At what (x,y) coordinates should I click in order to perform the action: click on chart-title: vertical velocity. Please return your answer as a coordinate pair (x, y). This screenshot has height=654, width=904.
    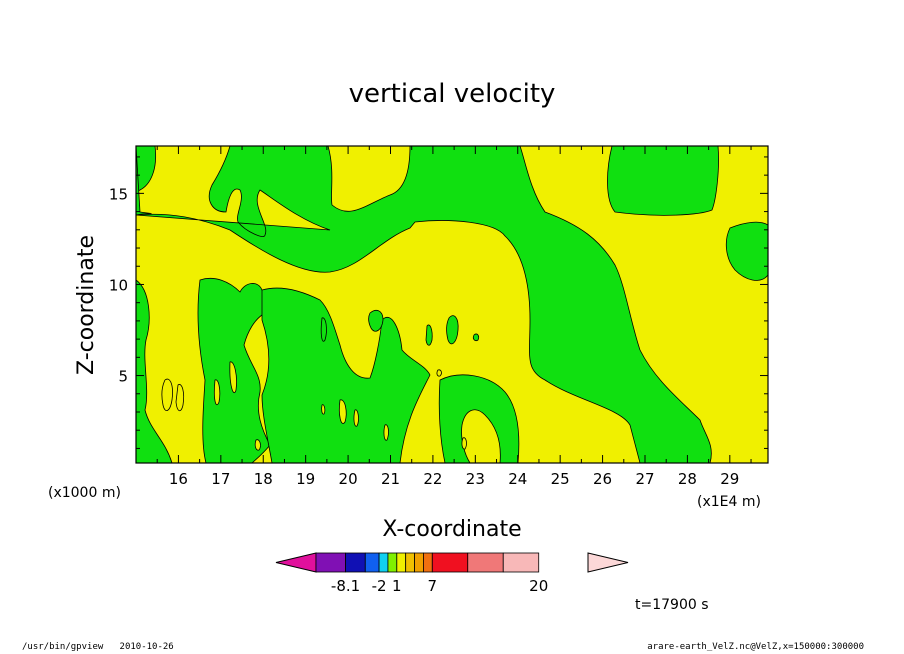
    Looking at the image, I should click on (452, 94).